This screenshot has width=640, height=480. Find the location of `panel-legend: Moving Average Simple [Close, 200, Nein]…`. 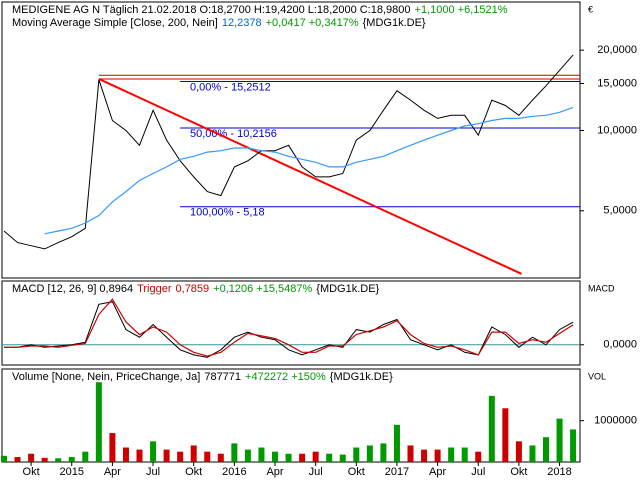

panel-legend: Moving Average Simple [Close, 200, Nein]… is located at coordinates (219, 23).